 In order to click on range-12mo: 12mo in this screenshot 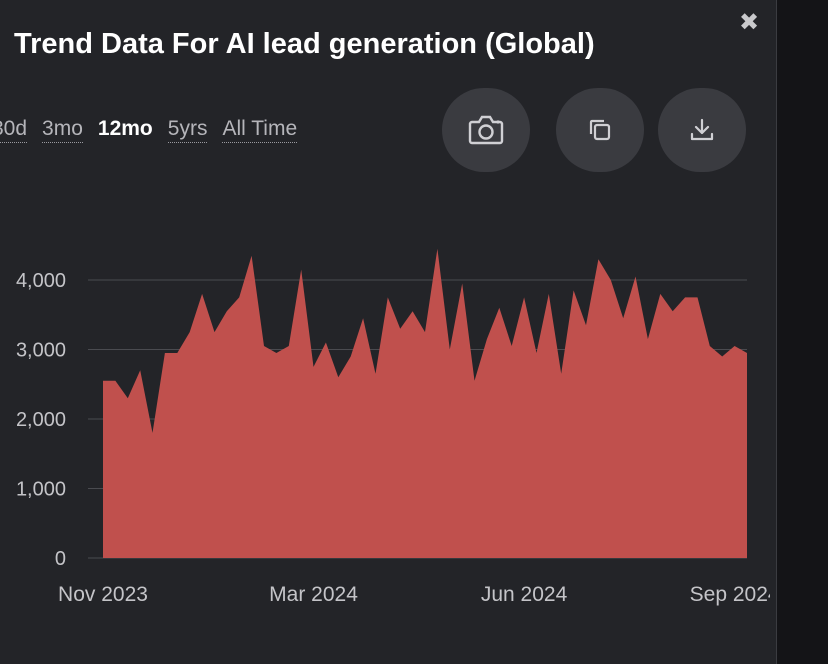, I will do `click(125, 128)`.